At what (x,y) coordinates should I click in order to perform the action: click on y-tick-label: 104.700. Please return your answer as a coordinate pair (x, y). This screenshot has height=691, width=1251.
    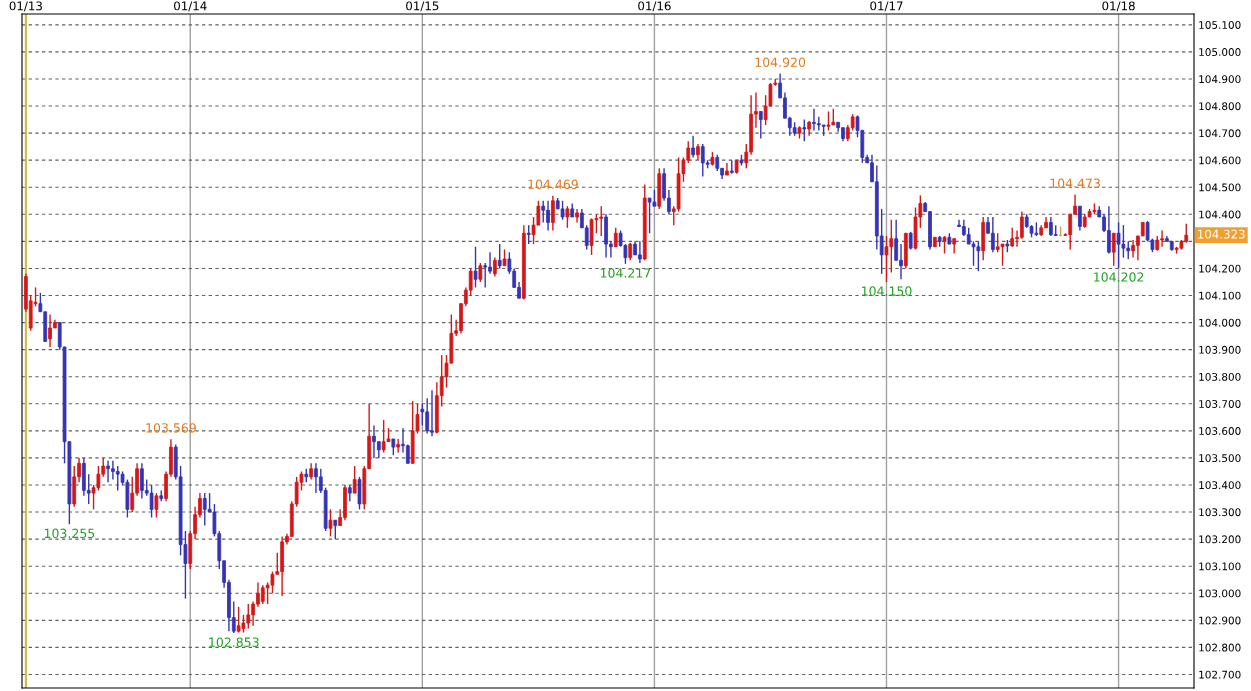
    Looking at the image, I should click on (1220, 133).